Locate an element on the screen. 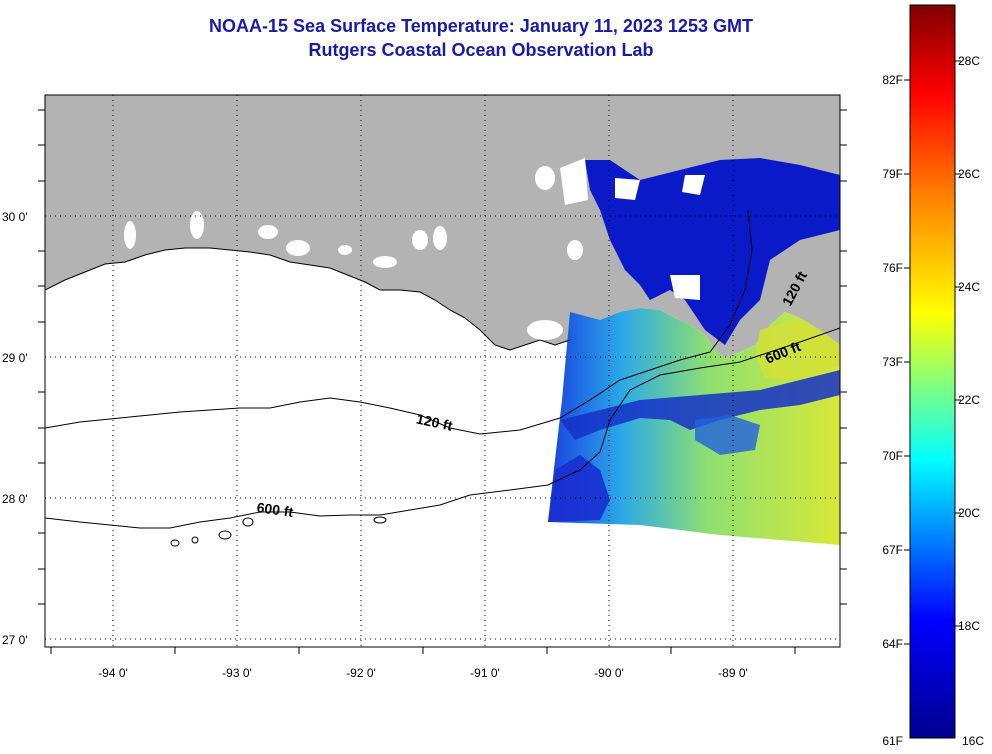  colorbar-f-82: 82F is located at coordinates (892, 80).